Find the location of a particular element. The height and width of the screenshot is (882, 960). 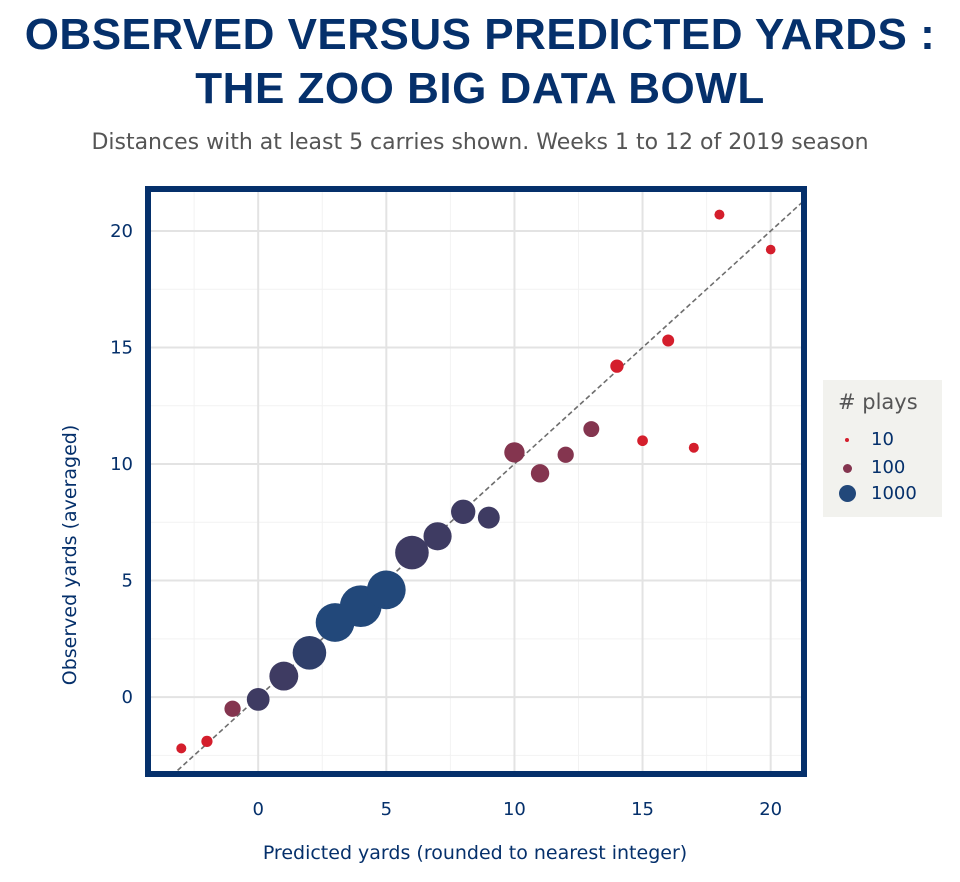

y-tick-label: 15 is located at coordinates (121, 347).